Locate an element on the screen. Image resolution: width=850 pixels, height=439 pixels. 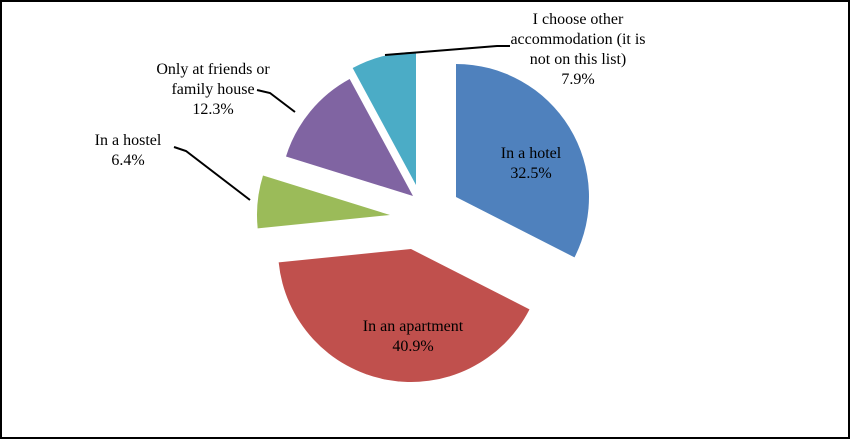
data-label-category: accommodation (it is is located at coordinates (577, 39).